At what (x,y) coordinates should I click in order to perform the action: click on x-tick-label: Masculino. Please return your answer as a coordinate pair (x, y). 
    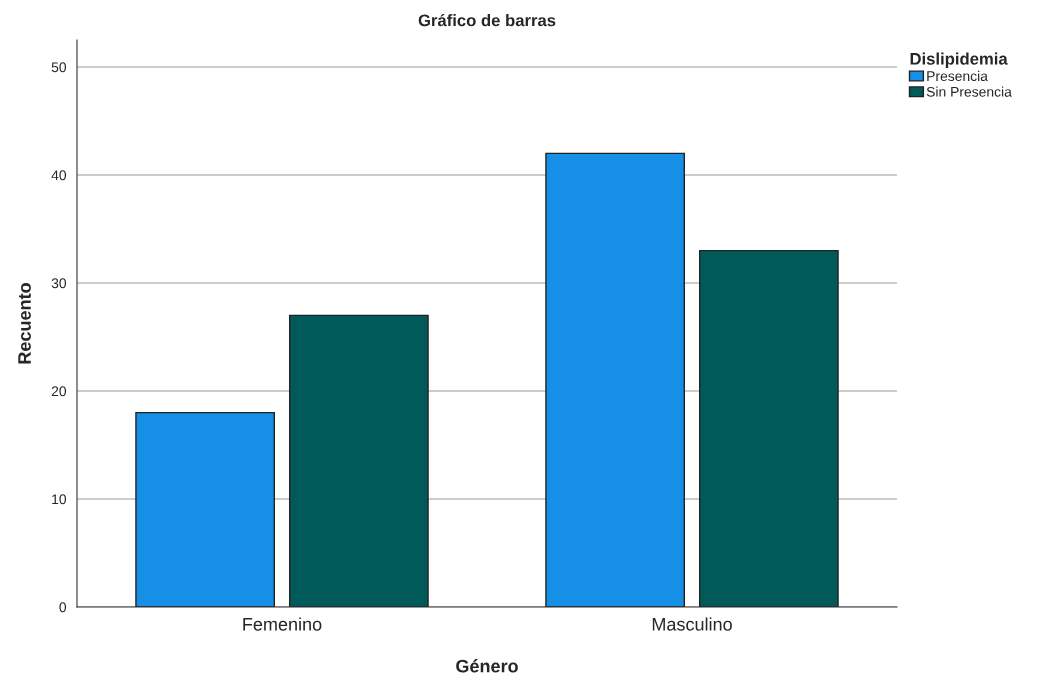
    Looking at the image, I should click on (692, 624).